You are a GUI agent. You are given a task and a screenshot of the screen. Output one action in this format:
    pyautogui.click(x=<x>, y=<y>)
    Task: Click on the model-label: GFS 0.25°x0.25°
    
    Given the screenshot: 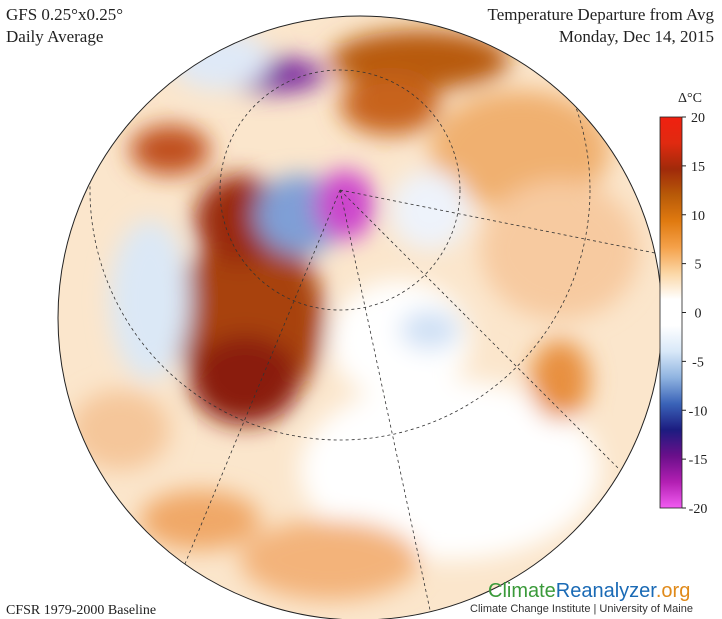 What is the action you would take?
    pyautogui.click(x=64, y=14)
    